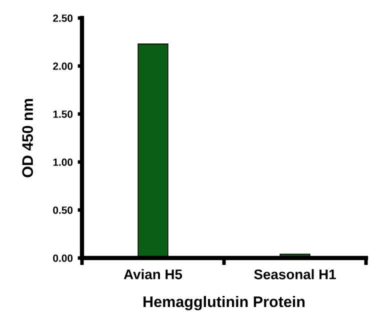  What do you see at coordinates (153, 274) in the screenshot?
I see `x-tick-label: Avian H5` at bounding box center [153, 274].